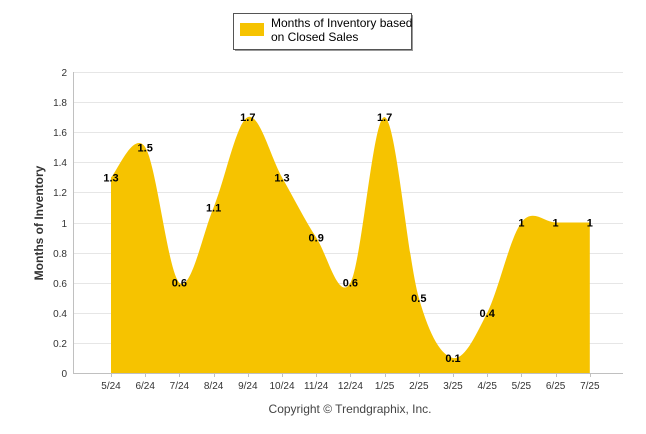 The height and width of the screenshot is (434, 646). I want to click on y-tick-label: 0, so click(64, 374).